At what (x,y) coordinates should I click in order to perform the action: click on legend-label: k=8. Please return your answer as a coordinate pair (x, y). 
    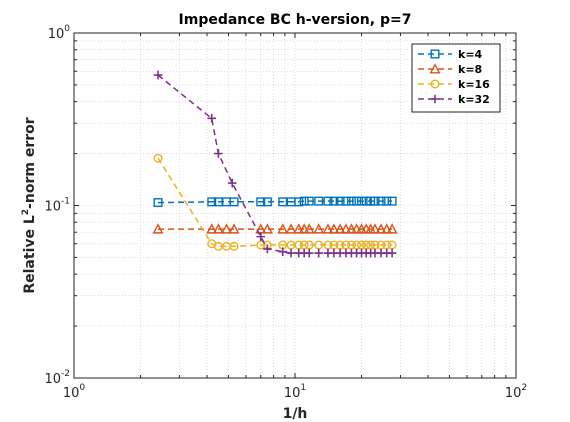
    Looking at the image, I should click on (470, 69).